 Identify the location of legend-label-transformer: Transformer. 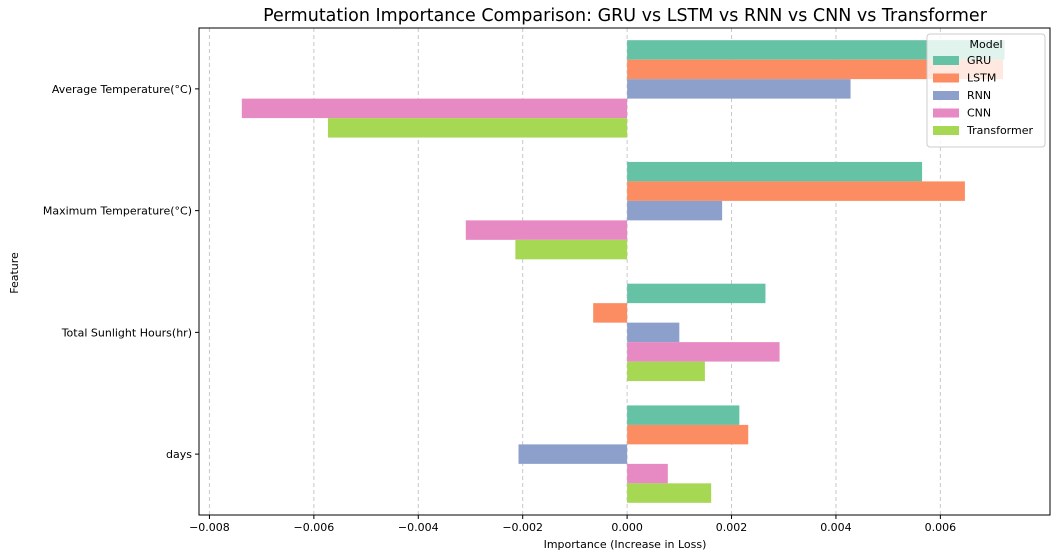
(999, 130).